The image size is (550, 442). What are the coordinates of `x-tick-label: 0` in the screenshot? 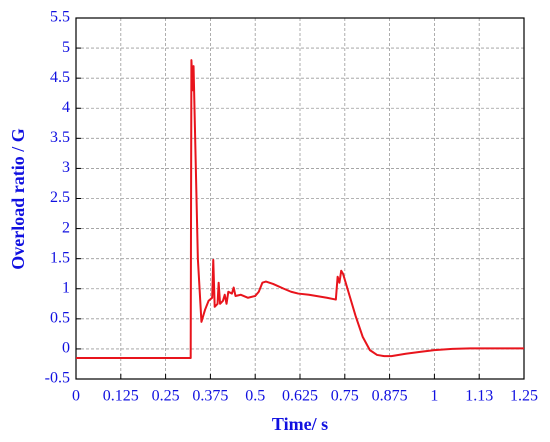 It's located at (76, 396).